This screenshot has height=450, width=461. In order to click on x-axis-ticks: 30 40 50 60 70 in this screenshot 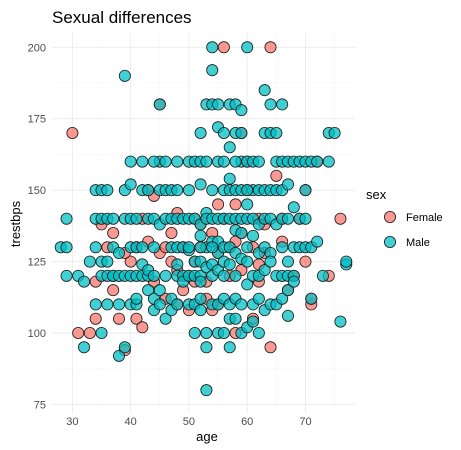, I will do `click(188, 422)`.